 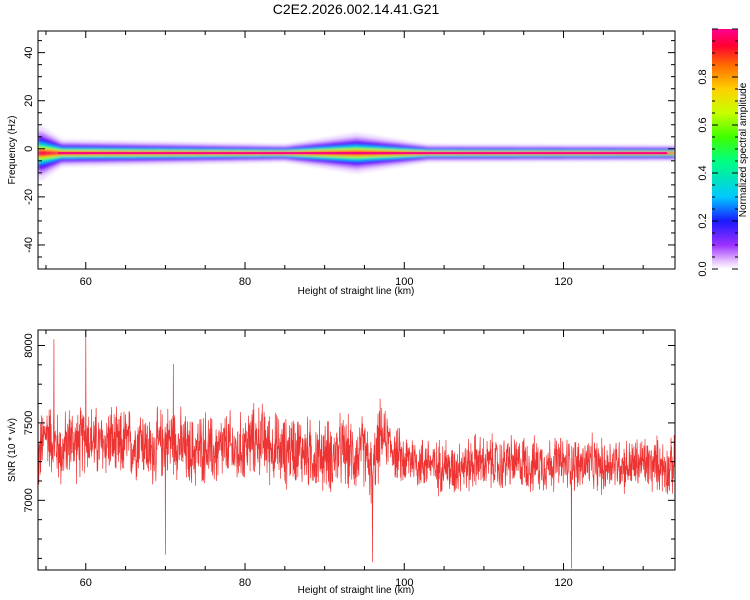 What do you see at coordinates (29, 500) in the screenshot?
I see `snr-ytick-label: 7000` at bounding box center [29, 500].